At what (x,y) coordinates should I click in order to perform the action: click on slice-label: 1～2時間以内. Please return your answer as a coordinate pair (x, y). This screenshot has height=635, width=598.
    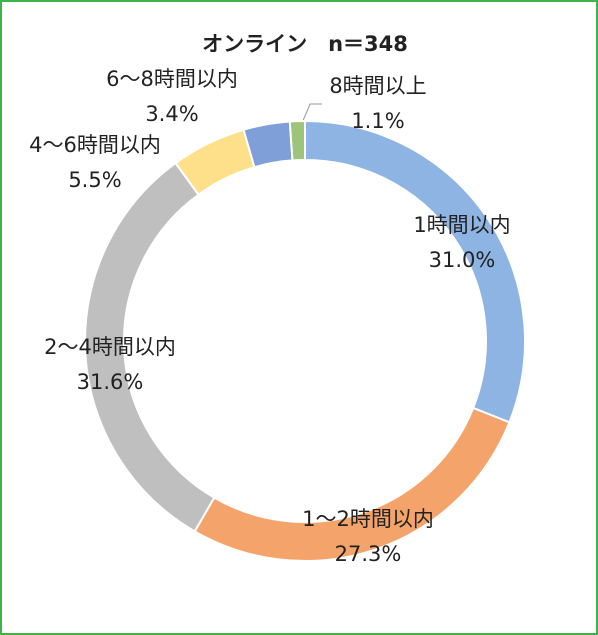
    Looking at the image, I should click on (368, 519).